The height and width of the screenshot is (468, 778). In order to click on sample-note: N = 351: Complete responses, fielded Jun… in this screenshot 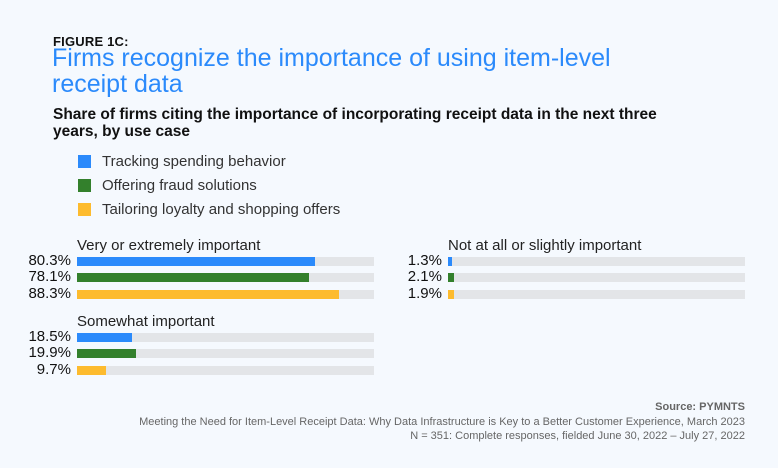, I will do `click(577, 436)`.